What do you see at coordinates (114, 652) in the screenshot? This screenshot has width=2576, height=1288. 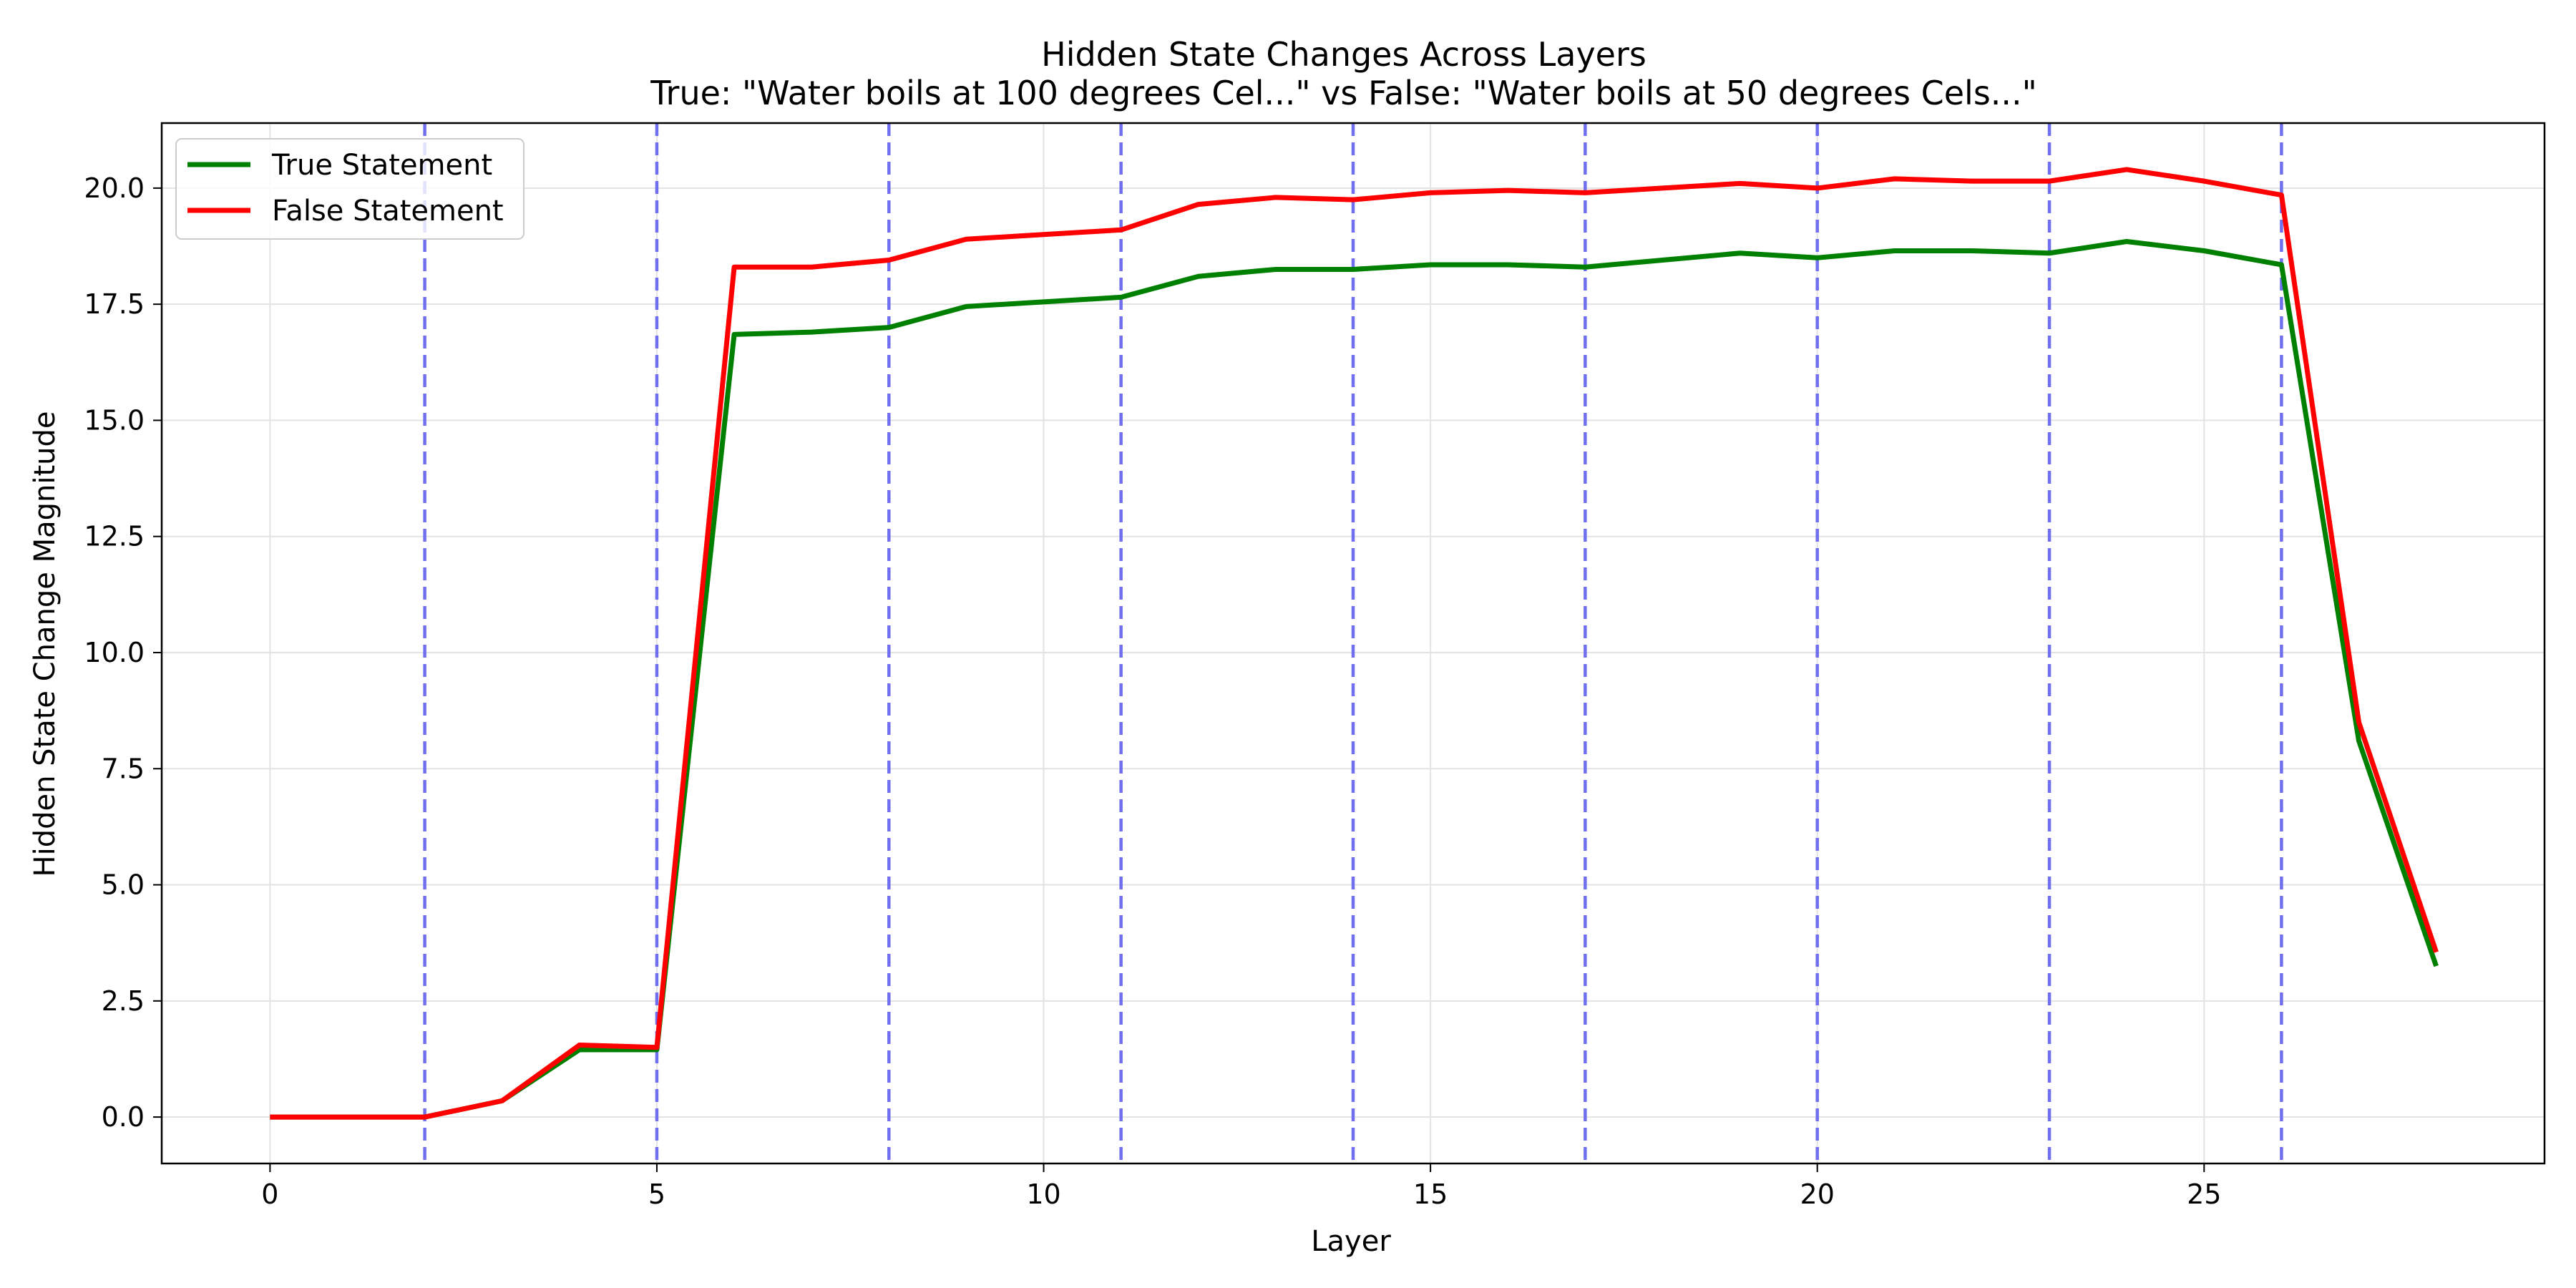 I see `y-tick-label: 10.0` at bounding box center [114, 652].